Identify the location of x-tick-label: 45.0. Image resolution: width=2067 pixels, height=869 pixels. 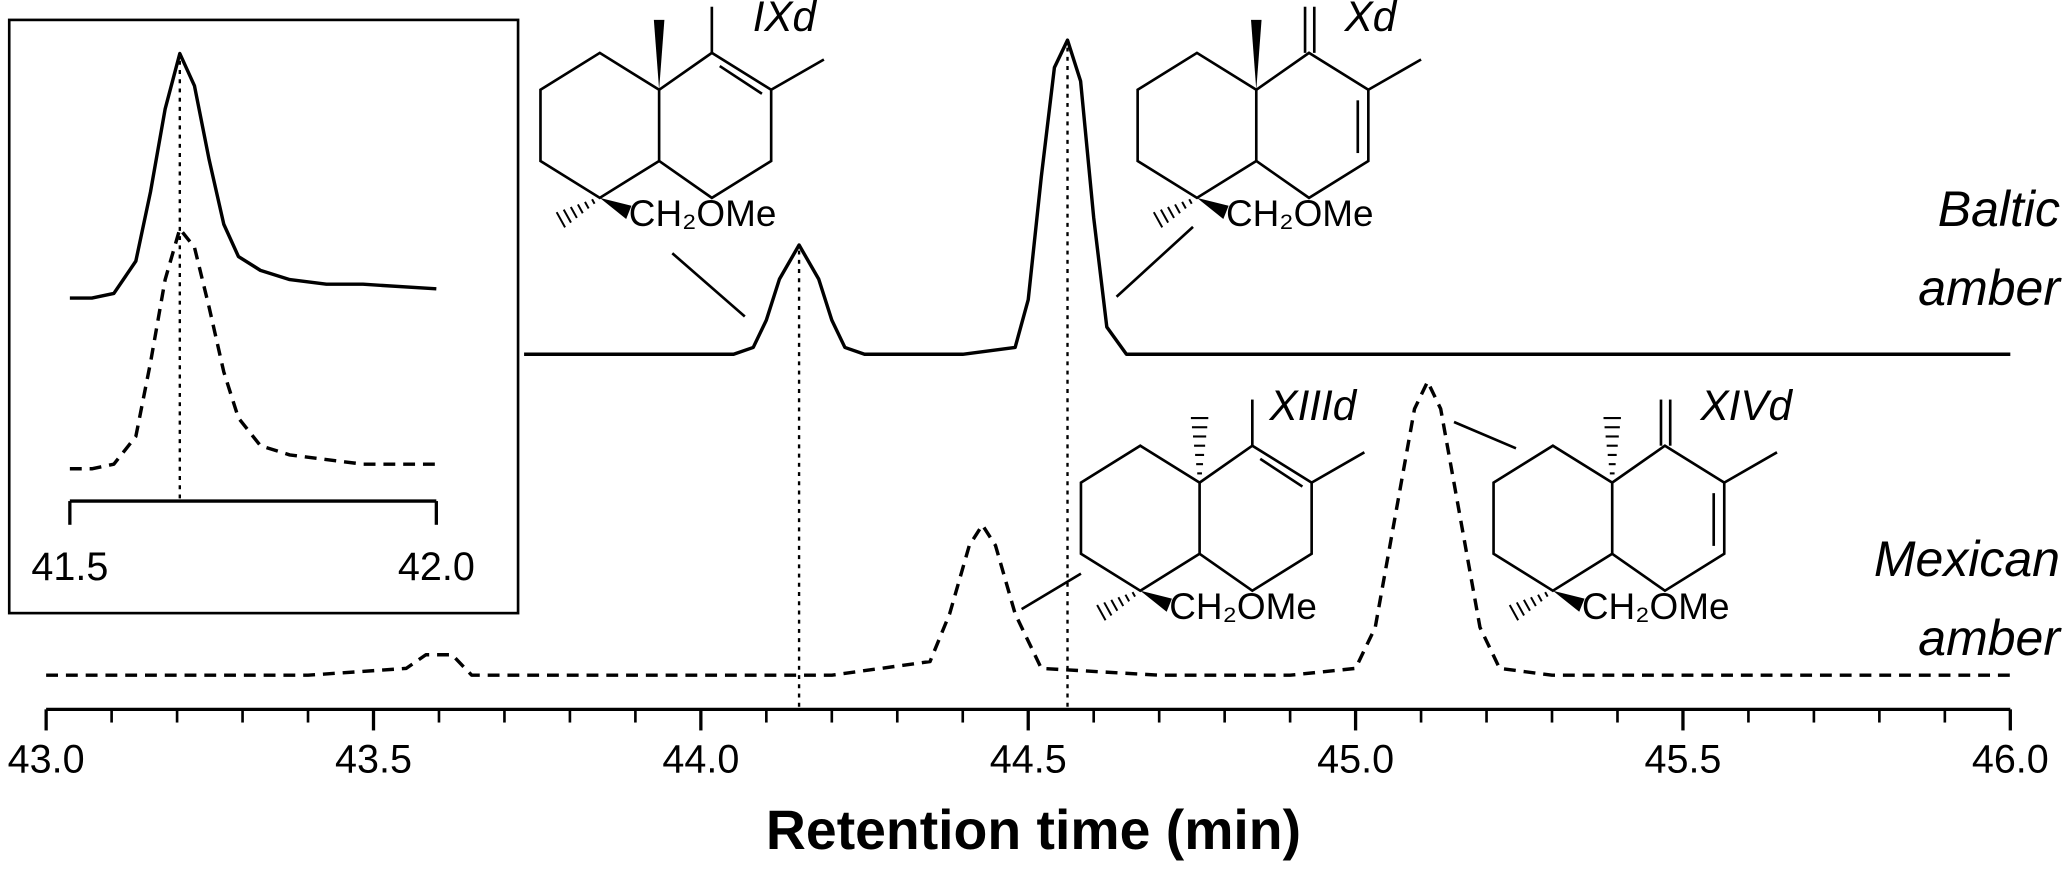
(1355, 760).